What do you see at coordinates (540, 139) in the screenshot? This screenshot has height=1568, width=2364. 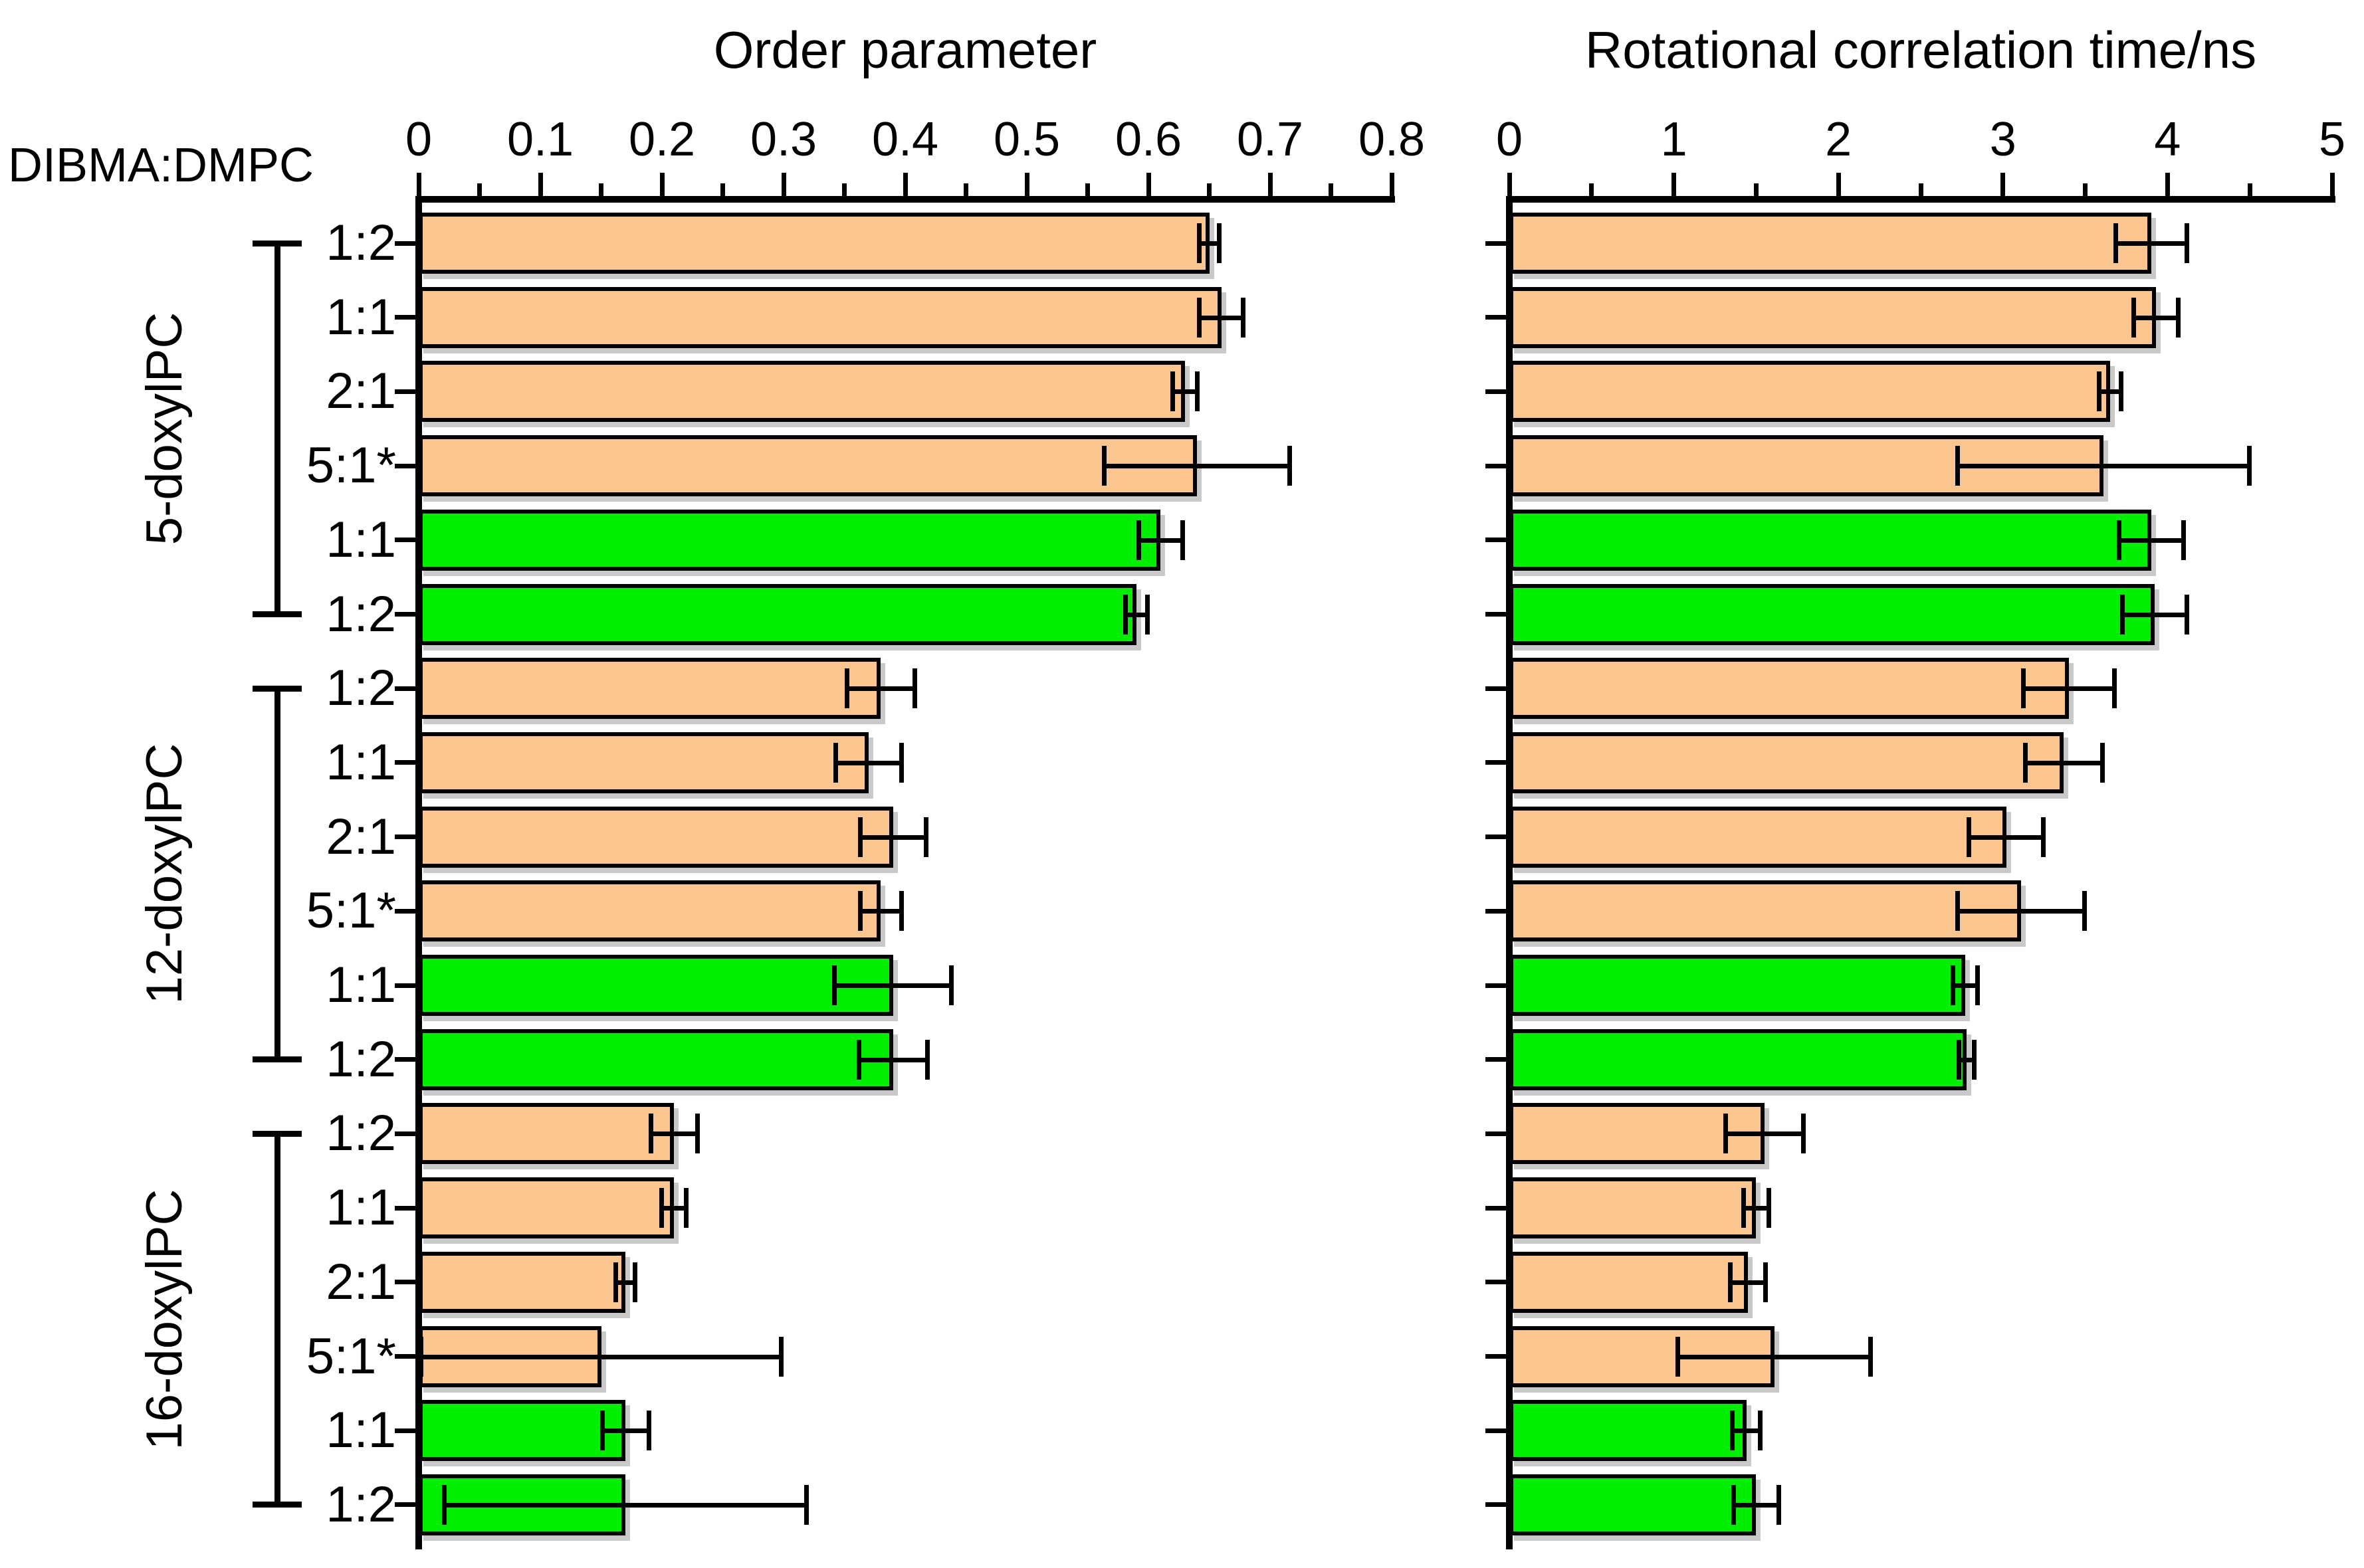 I see `x-axis-tick-label: 0.1` at bounding box center [540, 139].